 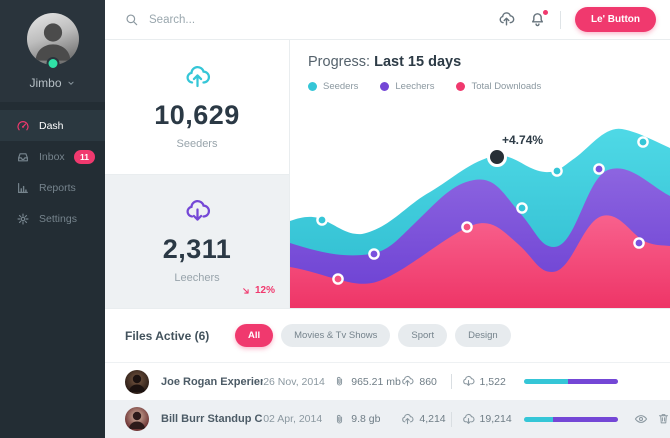 I want to click on sidebar-item-settings: Settings, so click(x=52, y=218).